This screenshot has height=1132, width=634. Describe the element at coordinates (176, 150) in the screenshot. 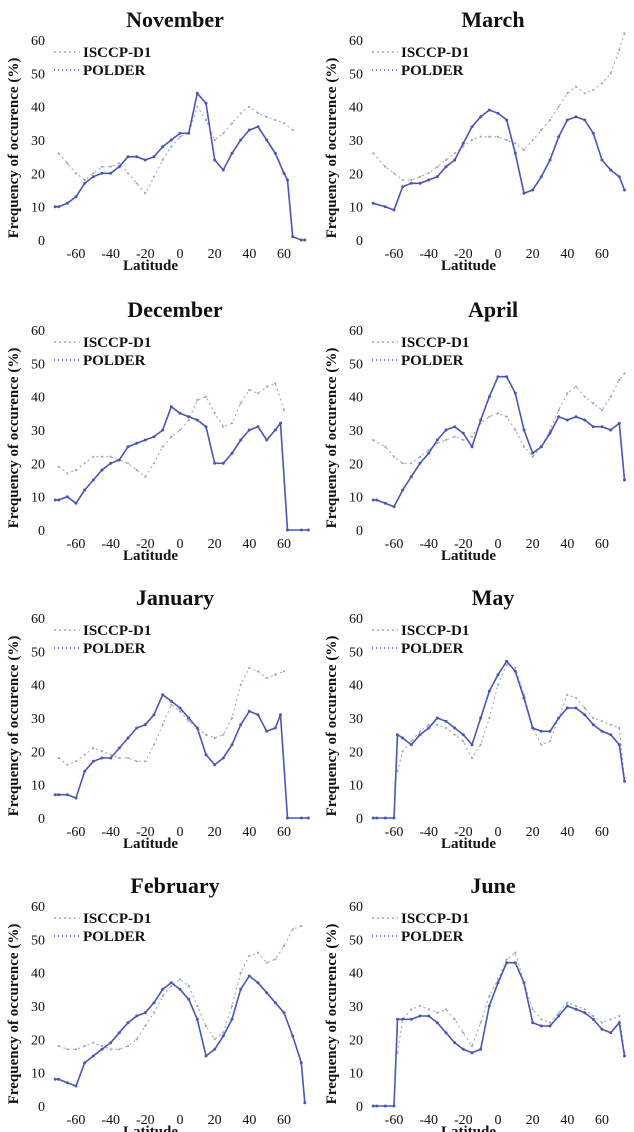

I see `series-line-isccp-d1` at that location.